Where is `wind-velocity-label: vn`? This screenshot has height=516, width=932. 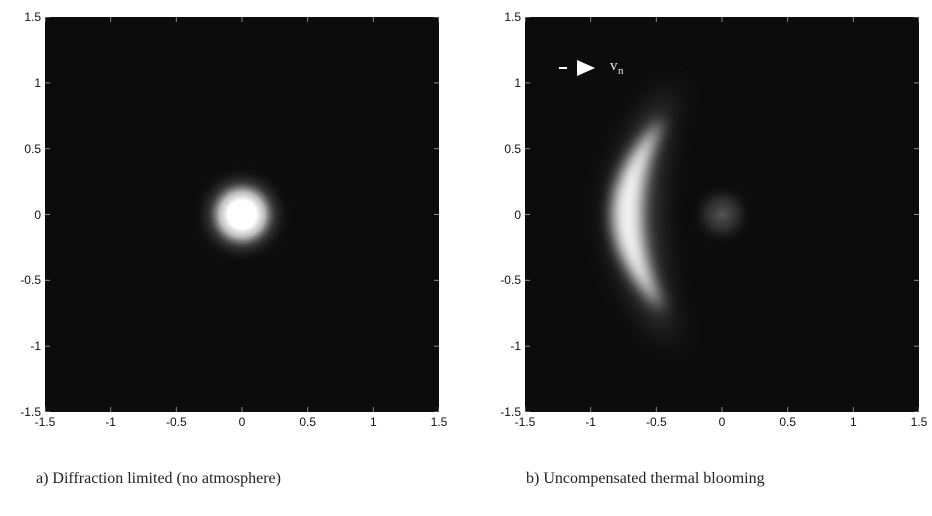
wind-velocity-label: vn is located at coordinates (617, 67).